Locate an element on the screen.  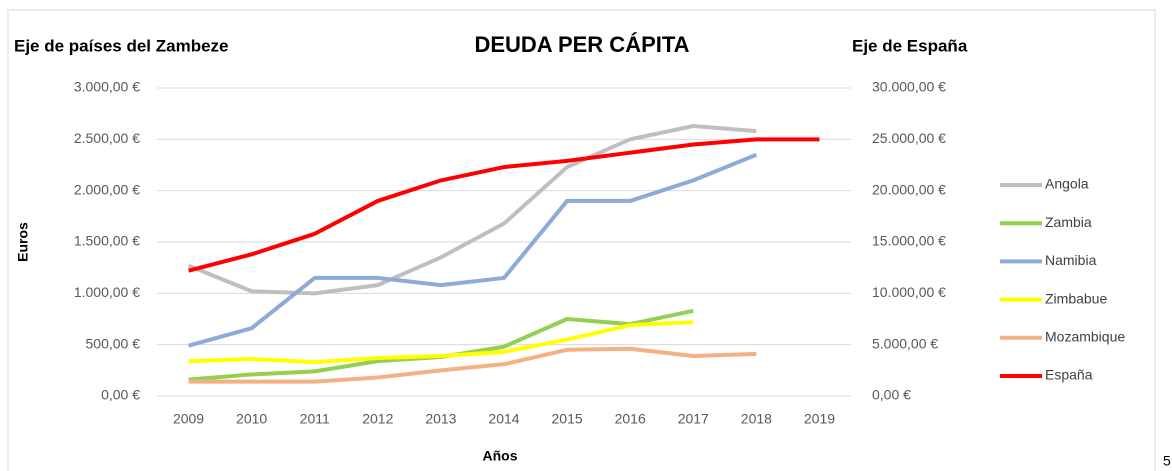
x-tick-label: 2010 is located at coordinates (251, 419).